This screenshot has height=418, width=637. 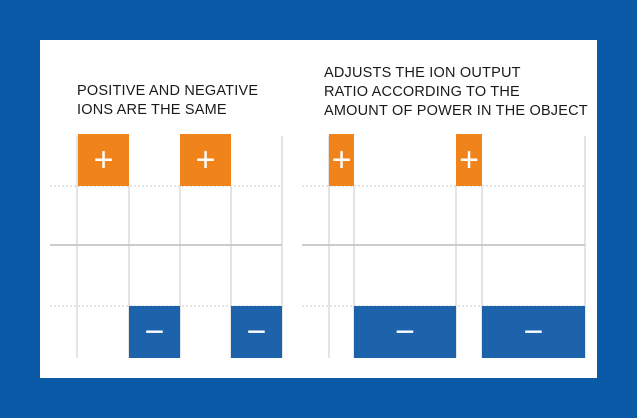 I want to click on right-caption-line-1: ADJUSTS THE ION OUTPUT, so click(x=422, y=73).